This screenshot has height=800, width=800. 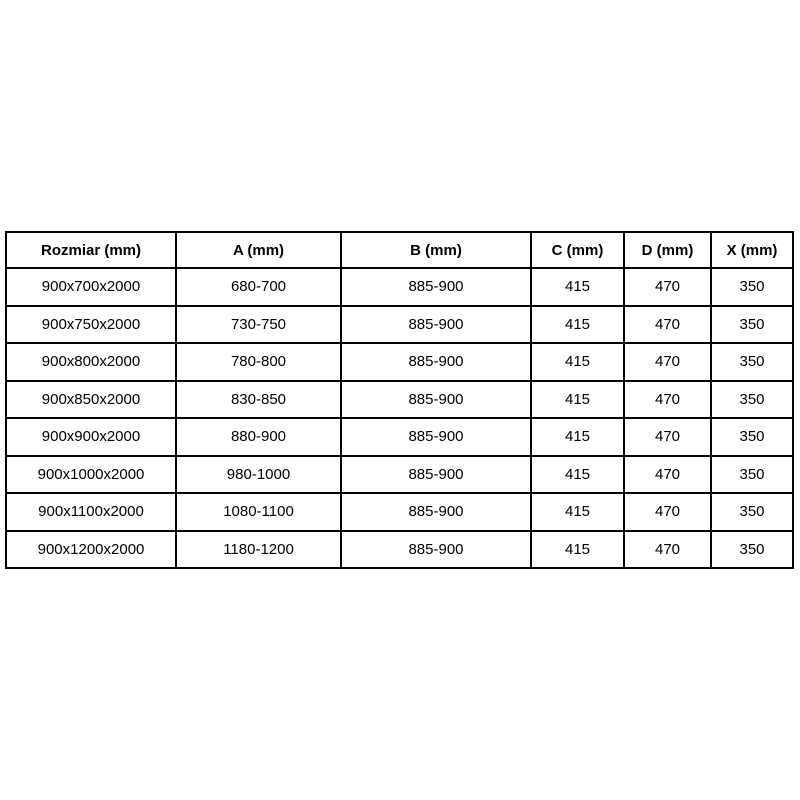 I want to click on table-cell: 830-850, so click(x=258, y=399).